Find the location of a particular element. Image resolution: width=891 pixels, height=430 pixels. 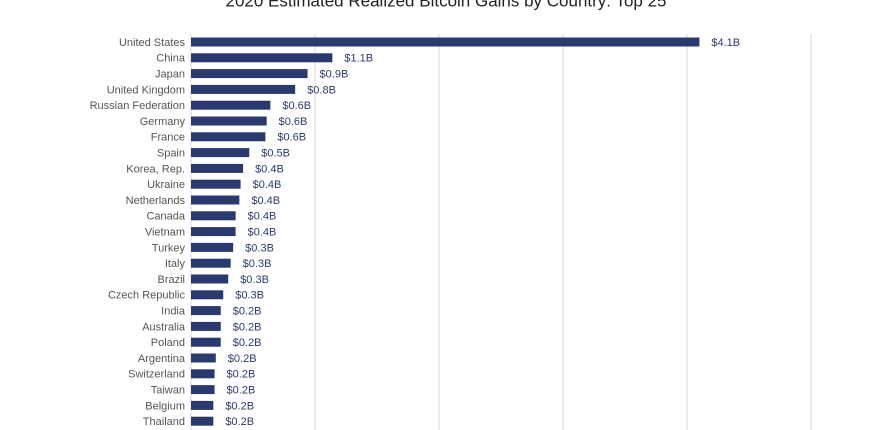

y-tick-label: Belgium is located at coordinates (165, 406).